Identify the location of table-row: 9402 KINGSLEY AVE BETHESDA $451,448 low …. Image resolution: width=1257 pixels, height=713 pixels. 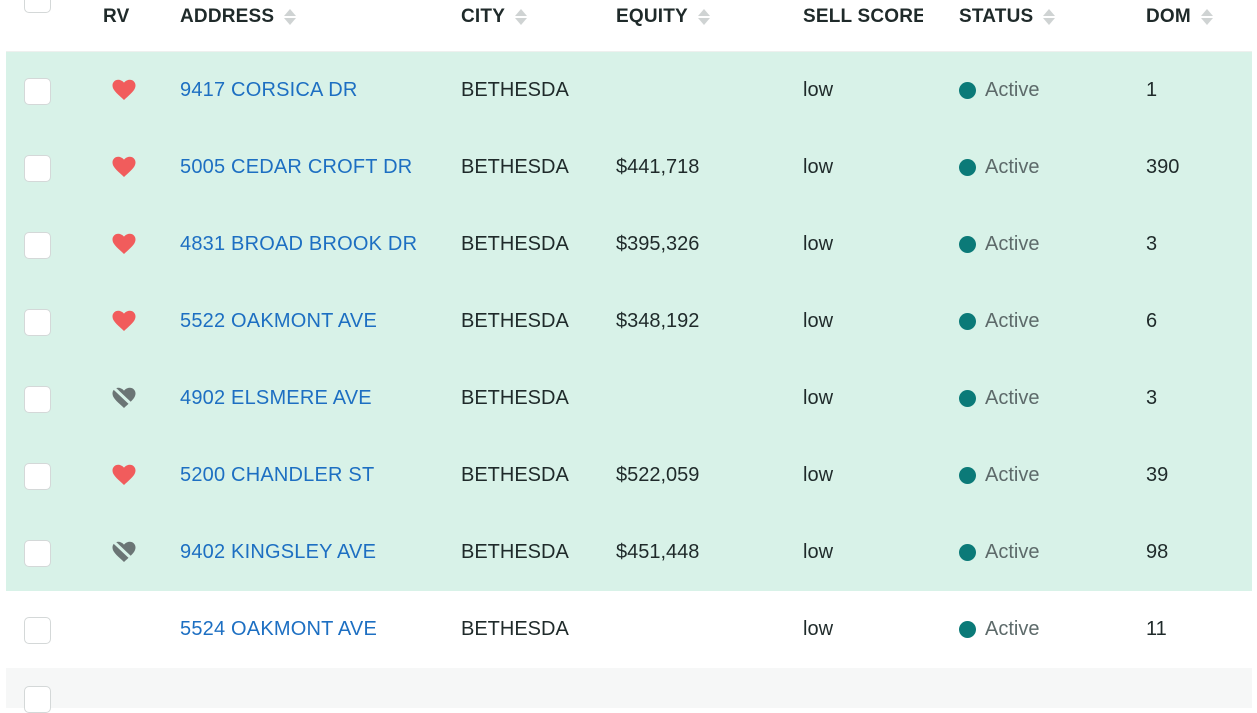
(629, 552).